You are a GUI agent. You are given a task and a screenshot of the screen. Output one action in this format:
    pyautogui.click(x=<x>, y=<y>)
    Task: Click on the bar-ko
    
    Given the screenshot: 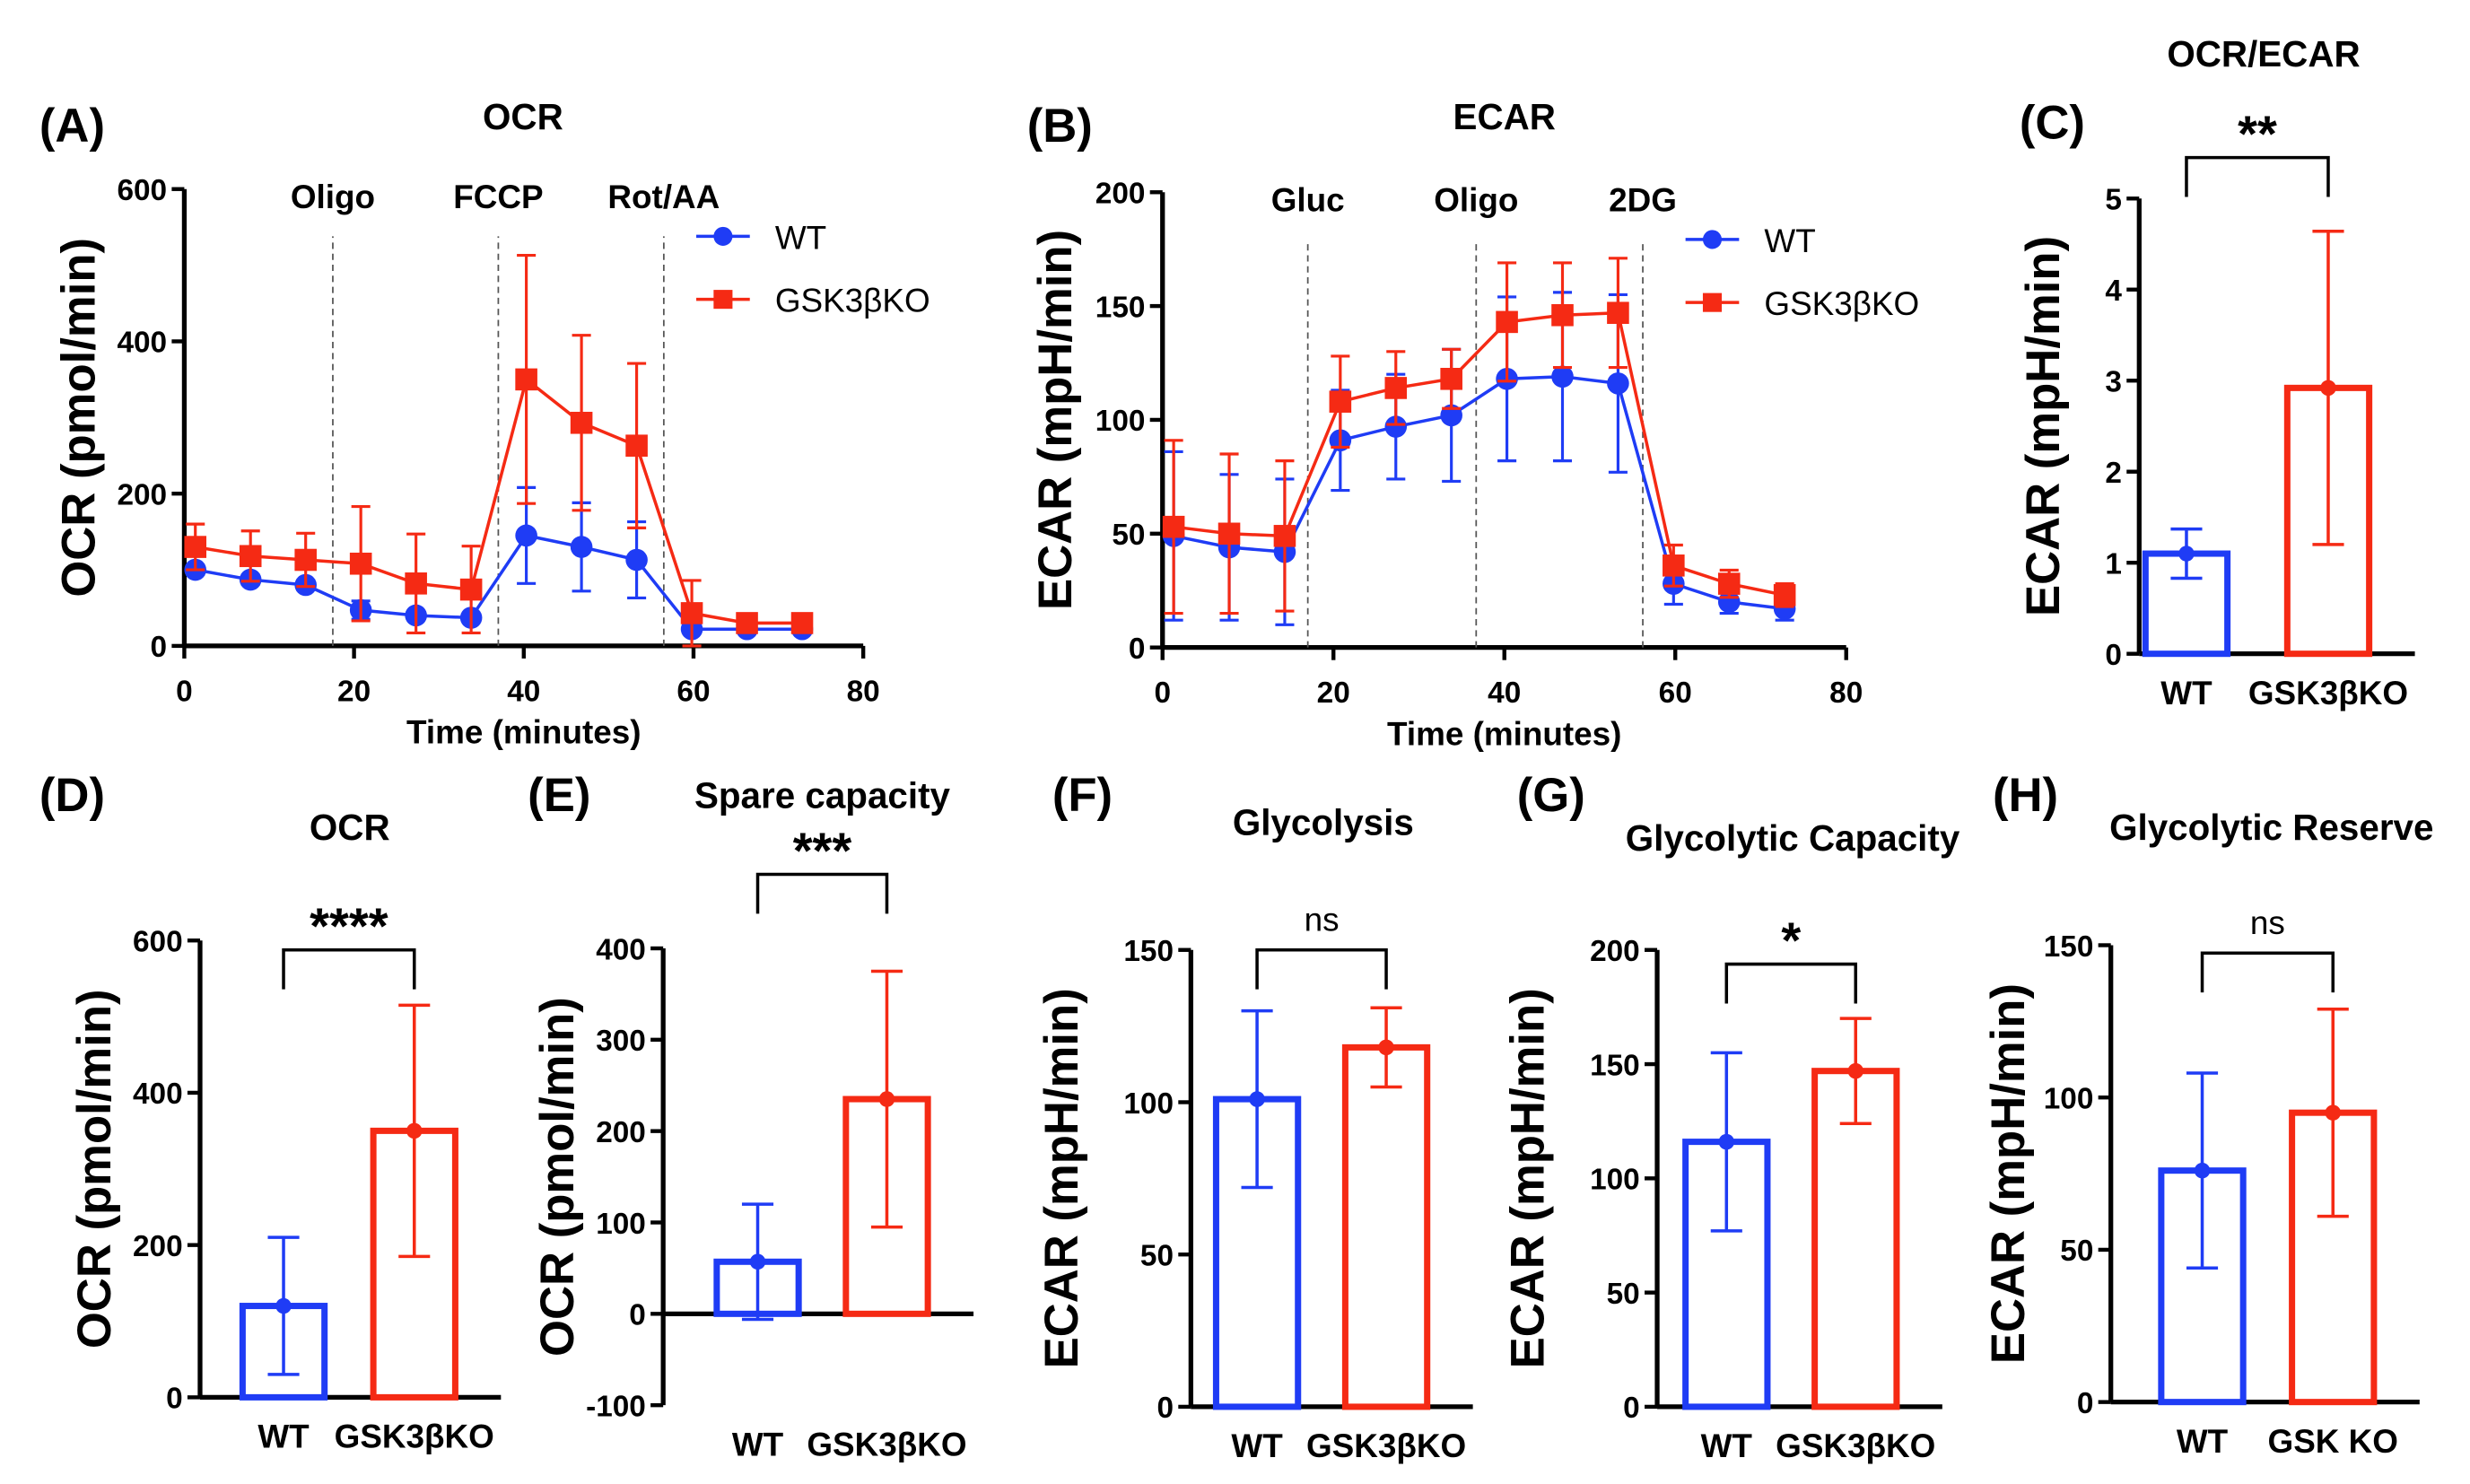 What is the action you would take?
    pyautogui.click(x=1386, y=1226)
    